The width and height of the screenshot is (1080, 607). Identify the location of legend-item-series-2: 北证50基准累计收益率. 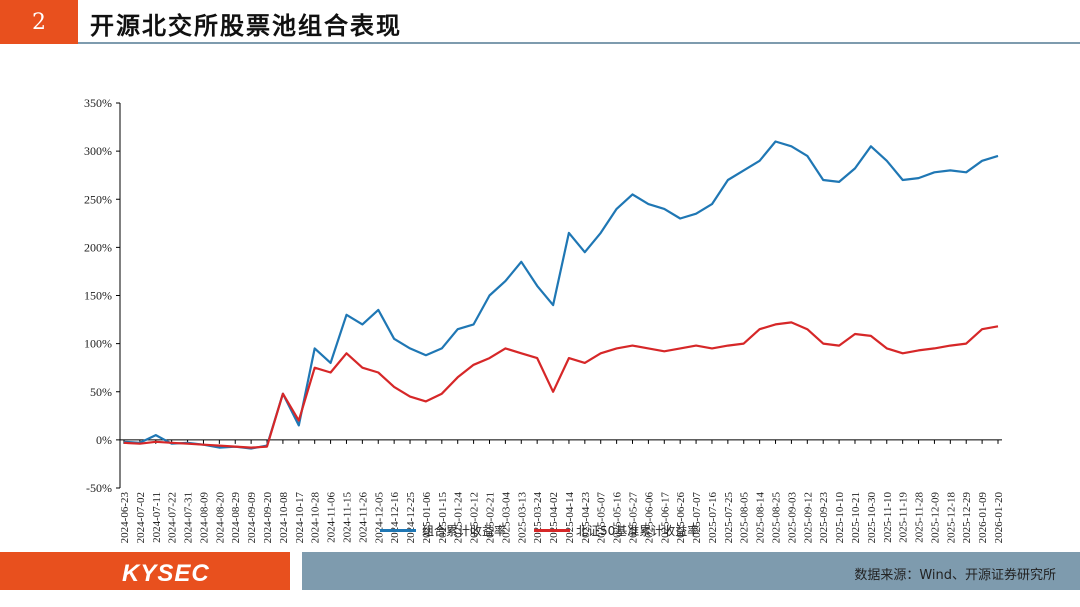
(616, 530).